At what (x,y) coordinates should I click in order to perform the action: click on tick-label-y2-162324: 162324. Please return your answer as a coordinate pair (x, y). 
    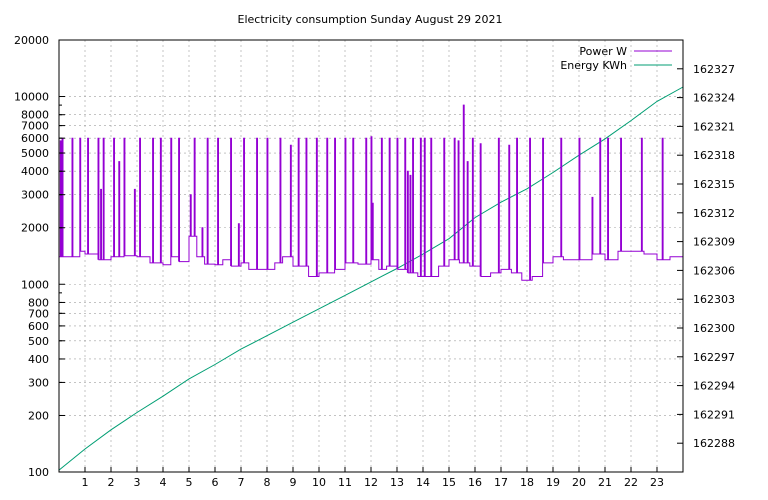
    Looking at the image, I should click on (714, 98).